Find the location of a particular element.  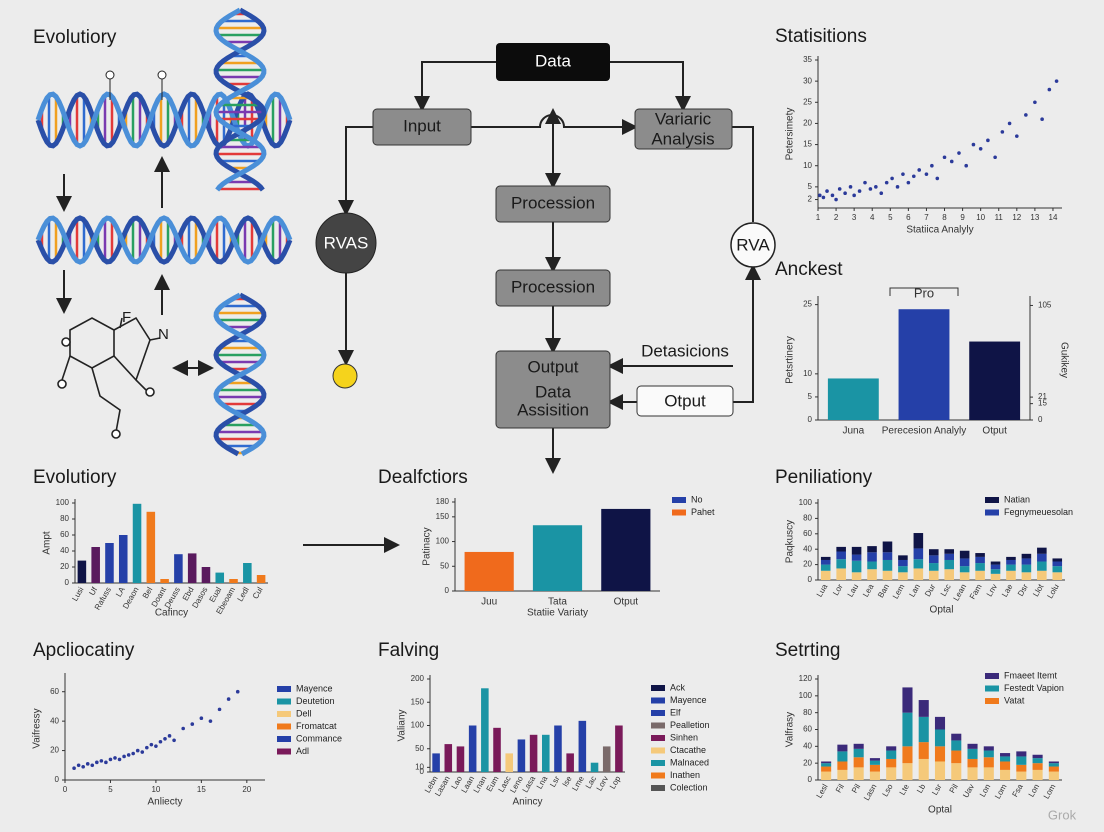

x-tick-label: Llot is located at coordinates (1038, 590).